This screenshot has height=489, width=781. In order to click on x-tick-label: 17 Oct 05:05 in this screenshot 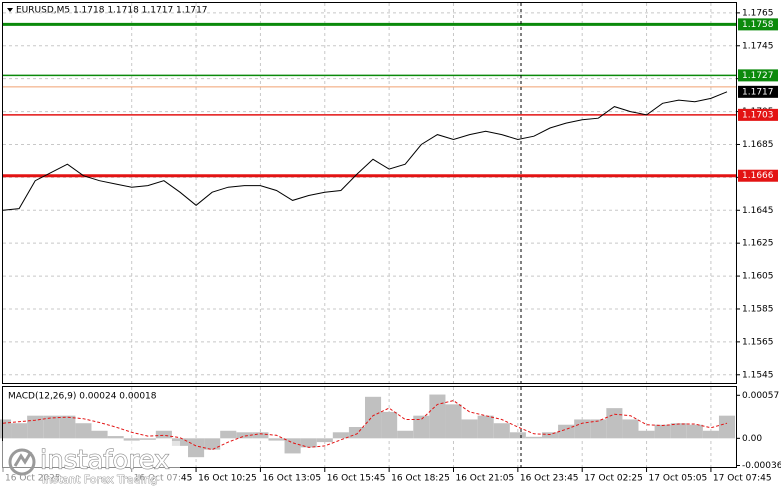, I will do `click(678, 479)`.